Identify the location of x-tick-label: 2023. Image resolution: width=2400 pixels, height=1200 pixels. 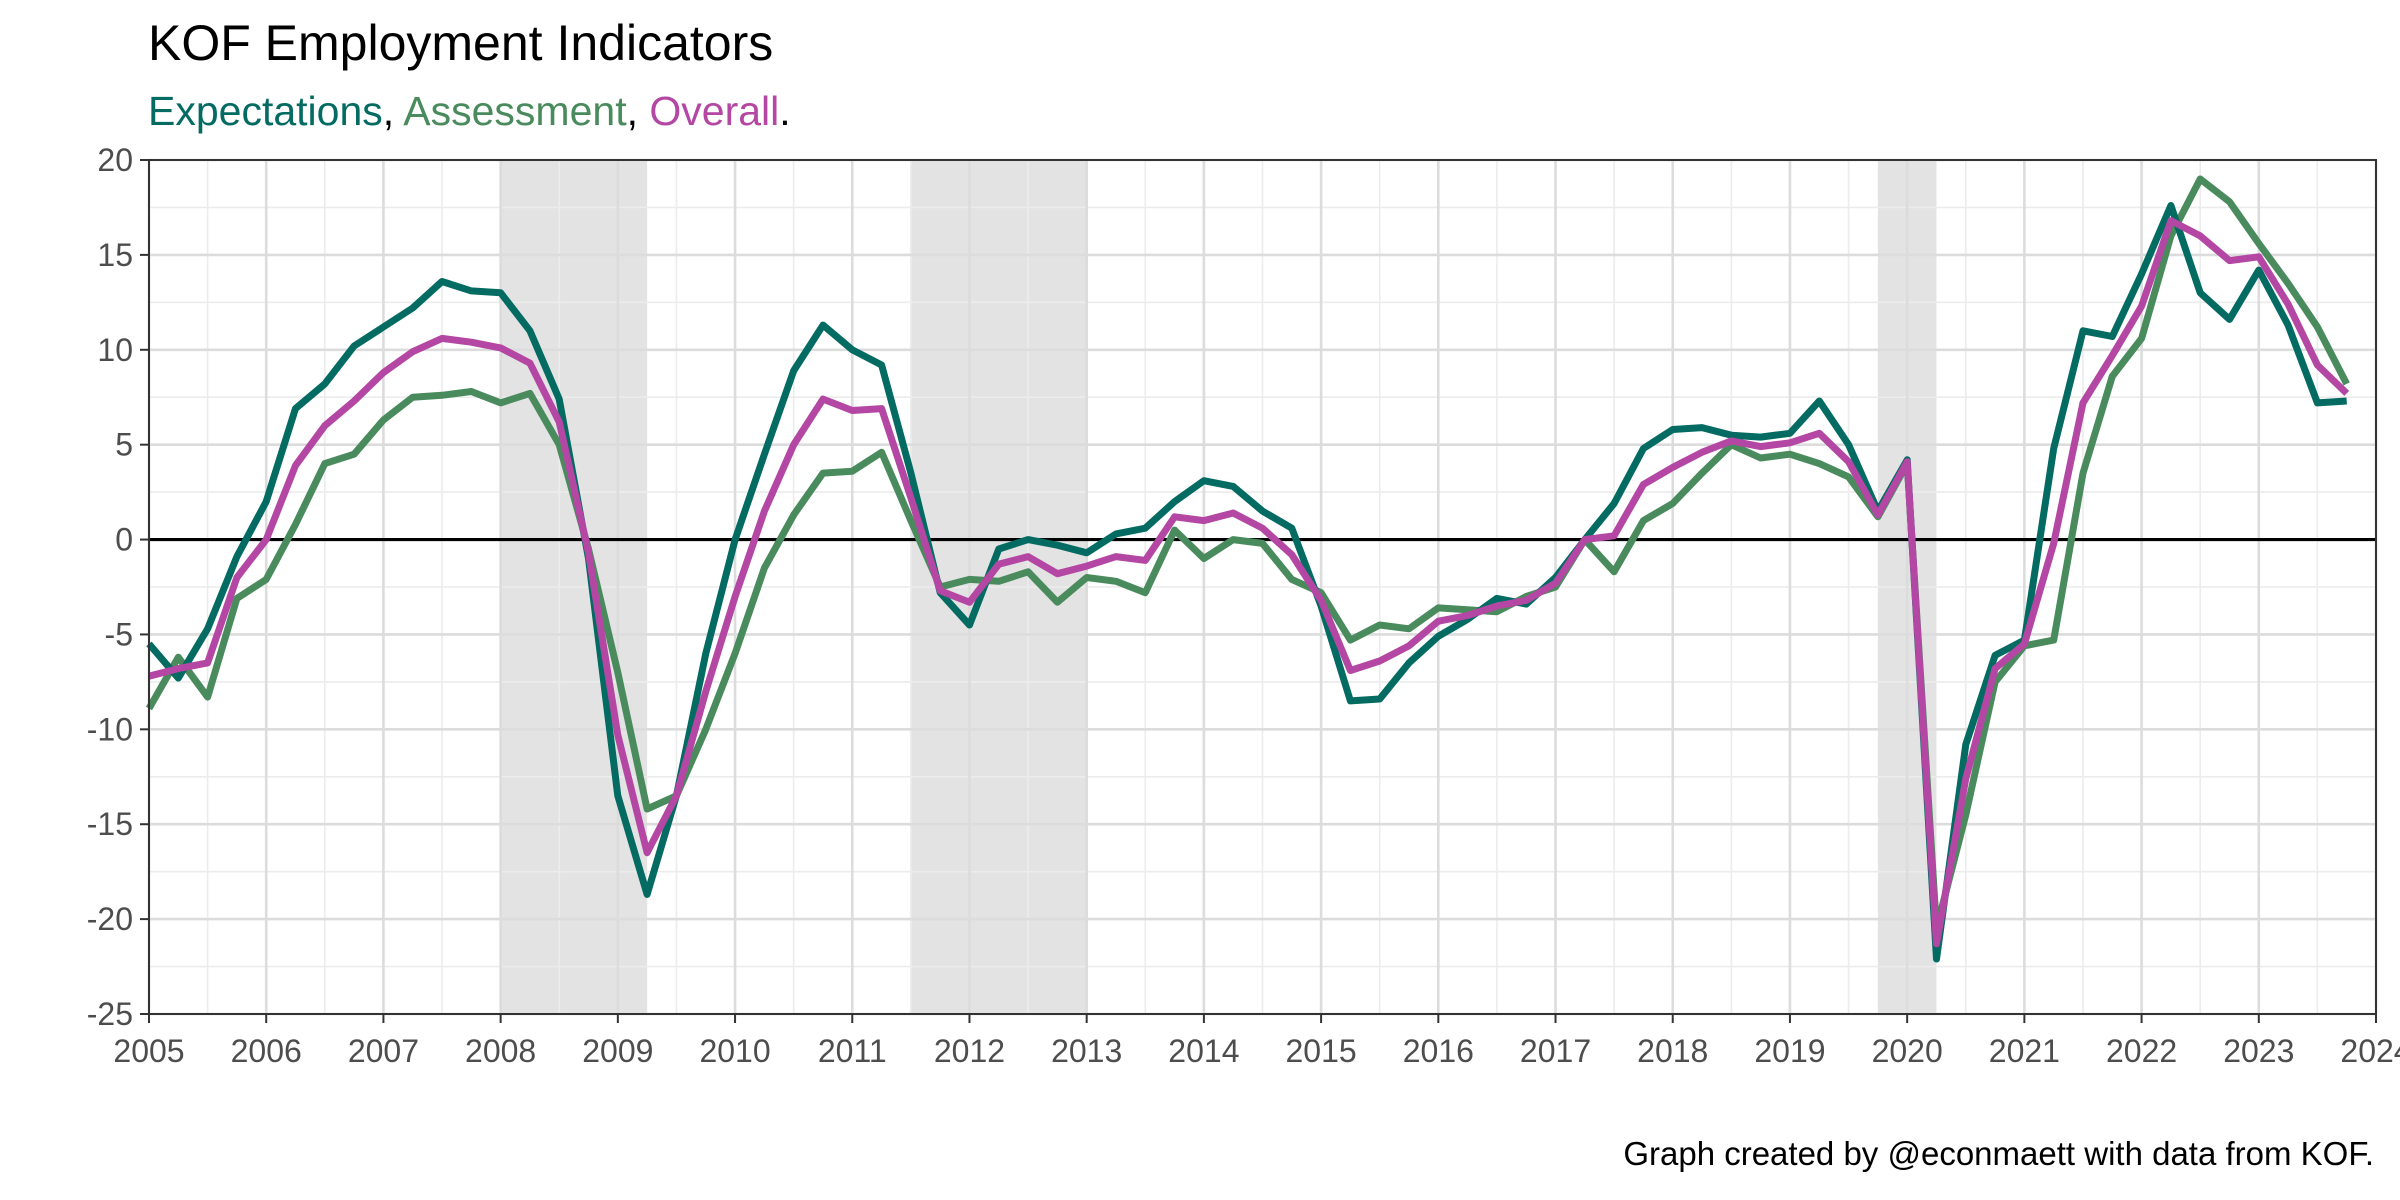
(2258, 1051).